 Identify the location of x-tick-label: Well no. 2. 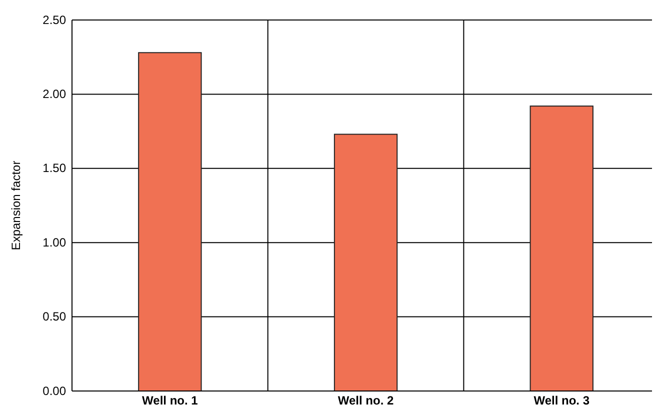
(366, 401).